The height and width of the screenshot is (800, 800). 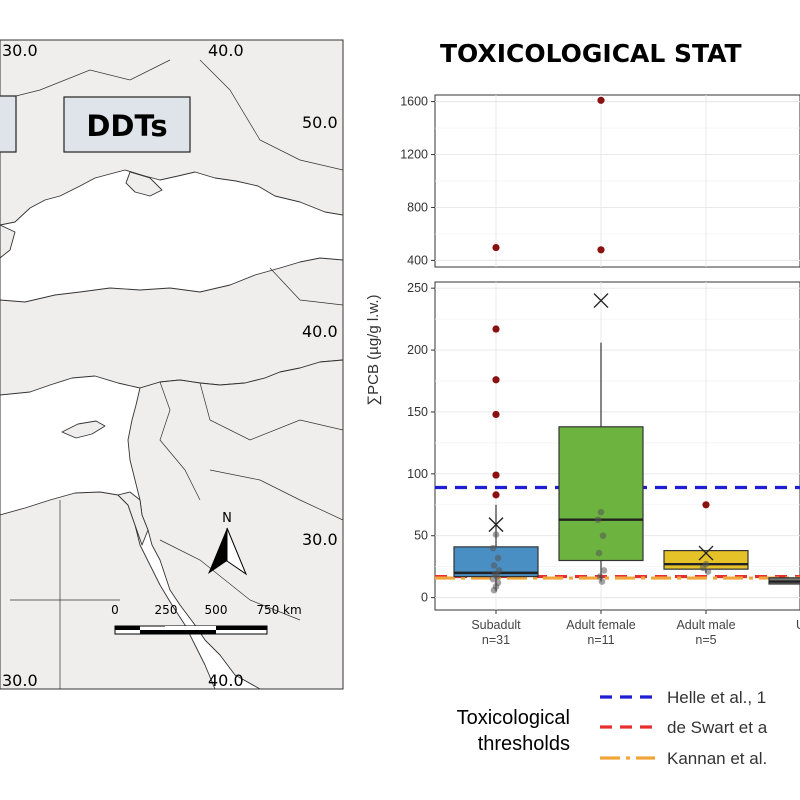 I want to click on legend-title-line2: thresholds, so click(x=524, y=744).